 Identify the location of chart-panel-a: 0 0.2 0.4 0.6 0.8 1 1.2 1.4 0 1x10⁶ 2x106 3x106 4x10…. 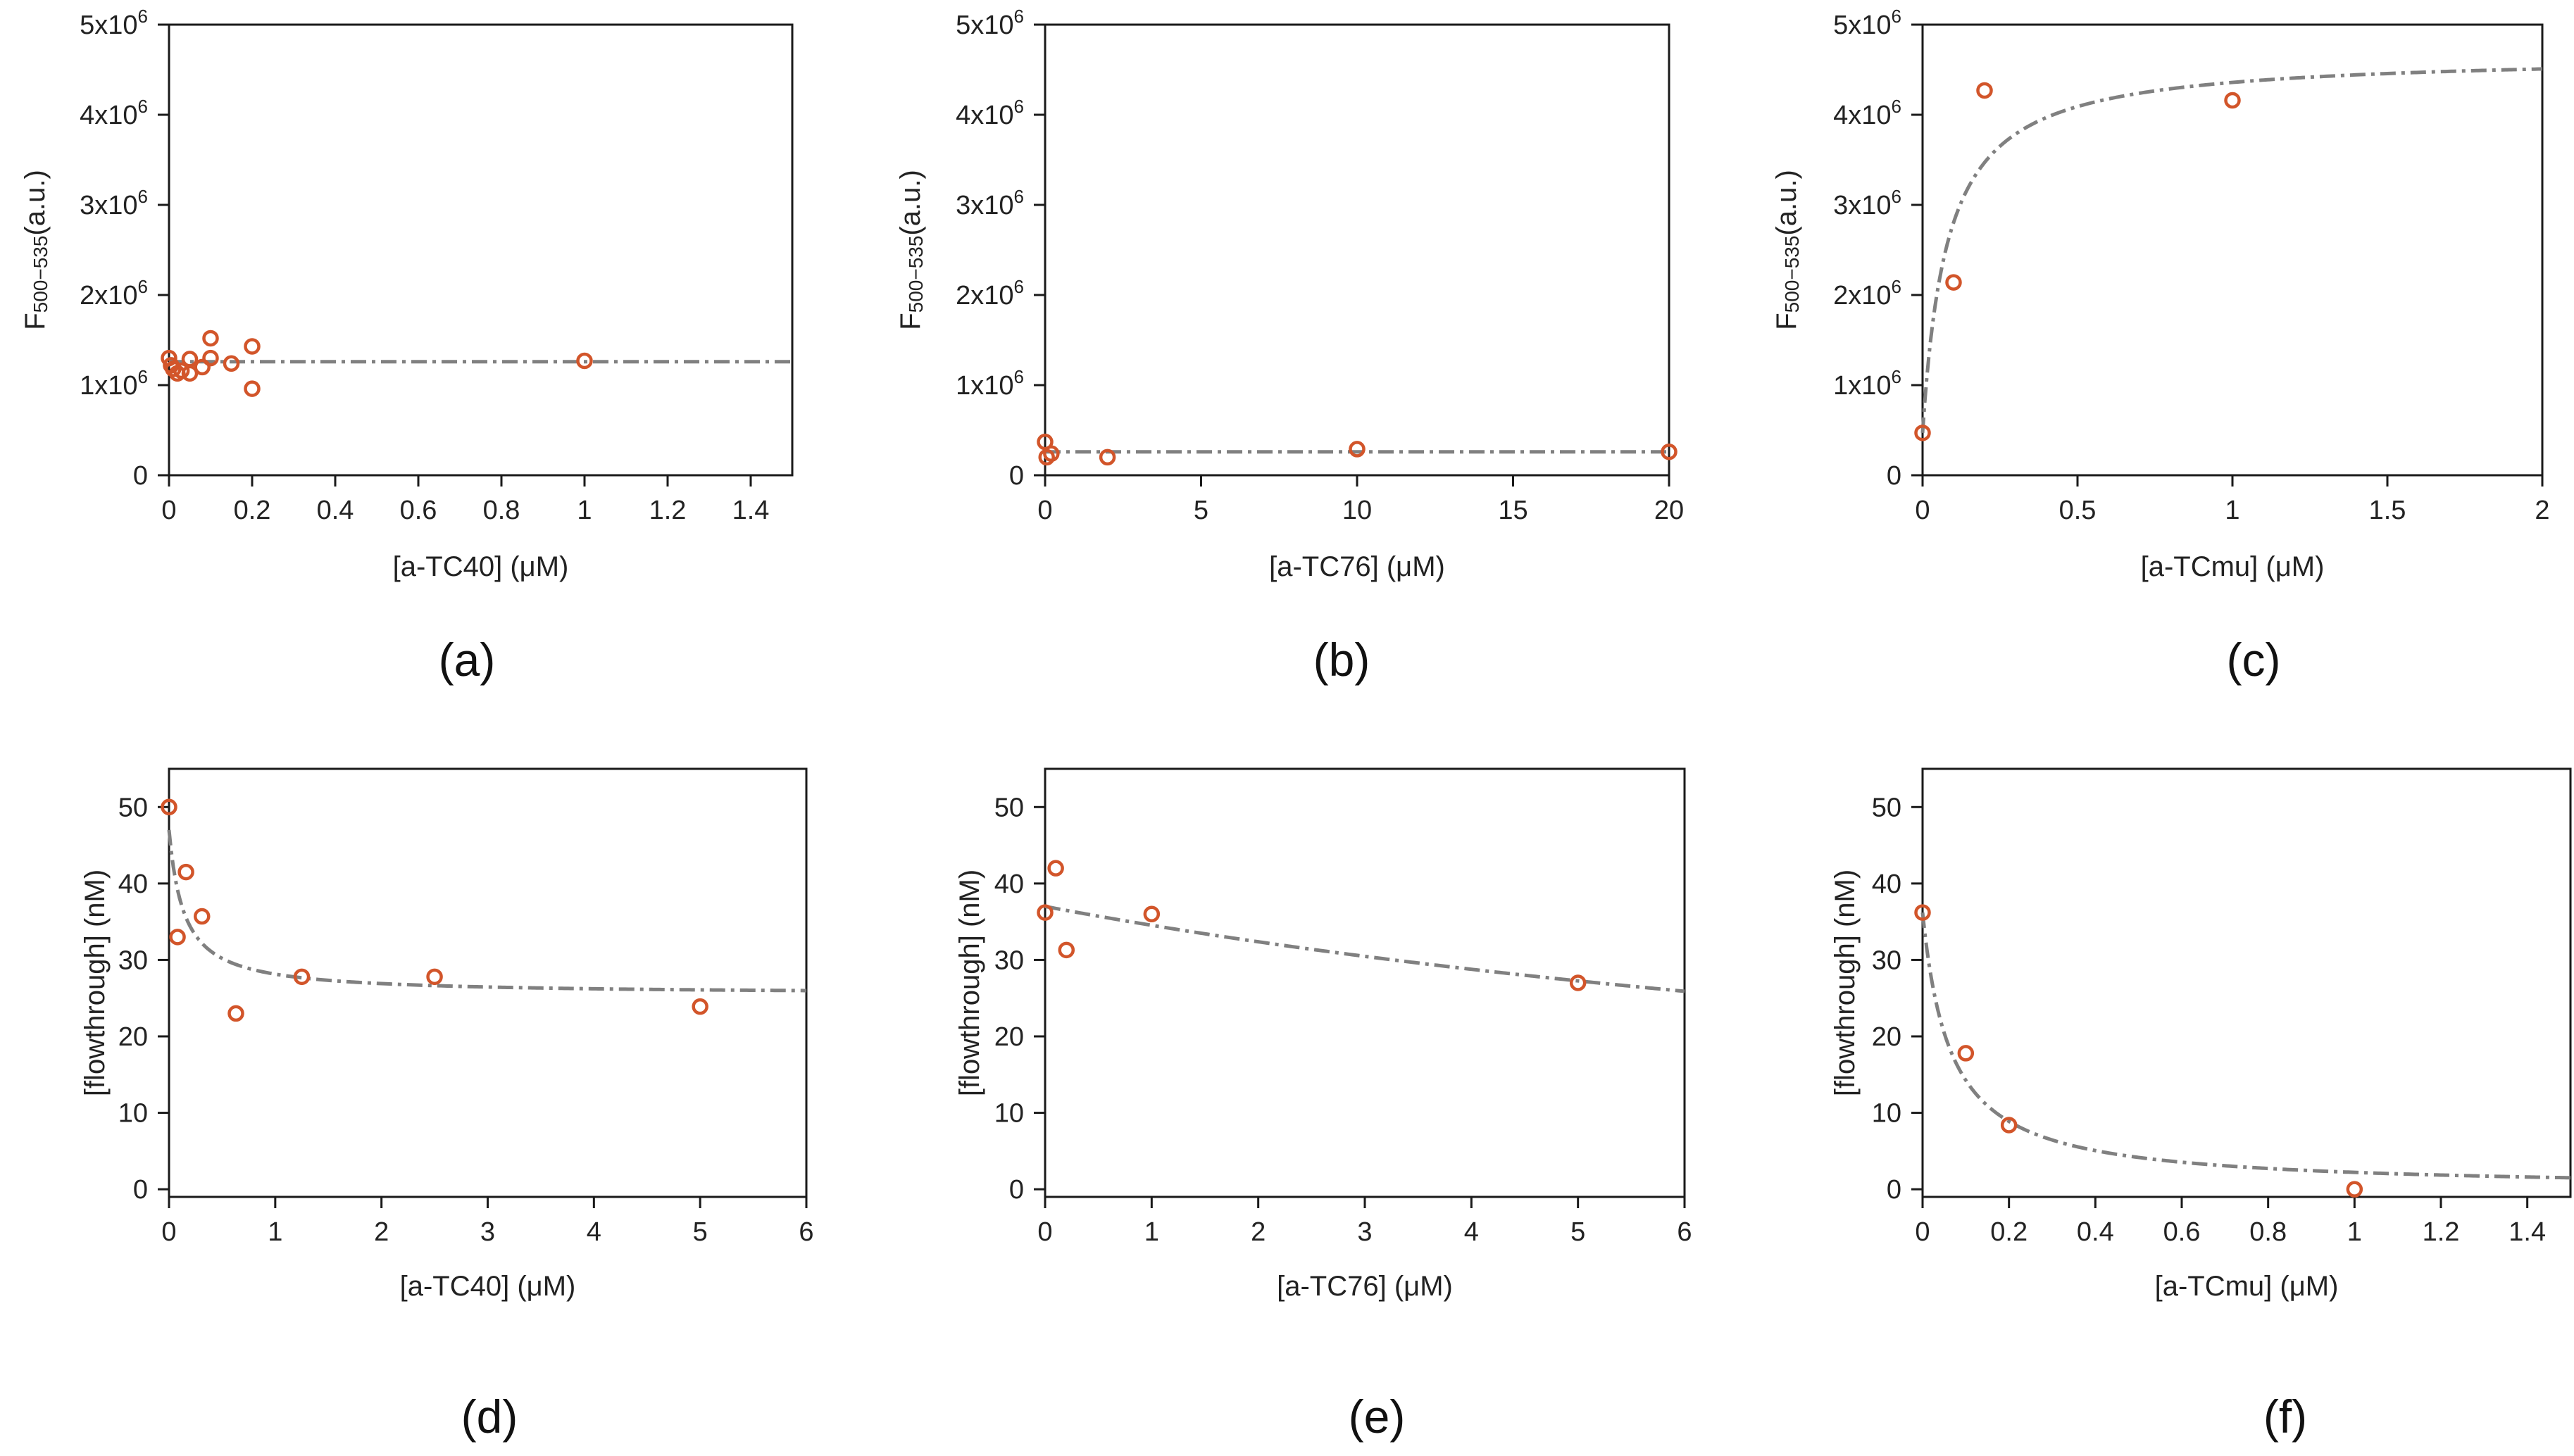
(407, 346).